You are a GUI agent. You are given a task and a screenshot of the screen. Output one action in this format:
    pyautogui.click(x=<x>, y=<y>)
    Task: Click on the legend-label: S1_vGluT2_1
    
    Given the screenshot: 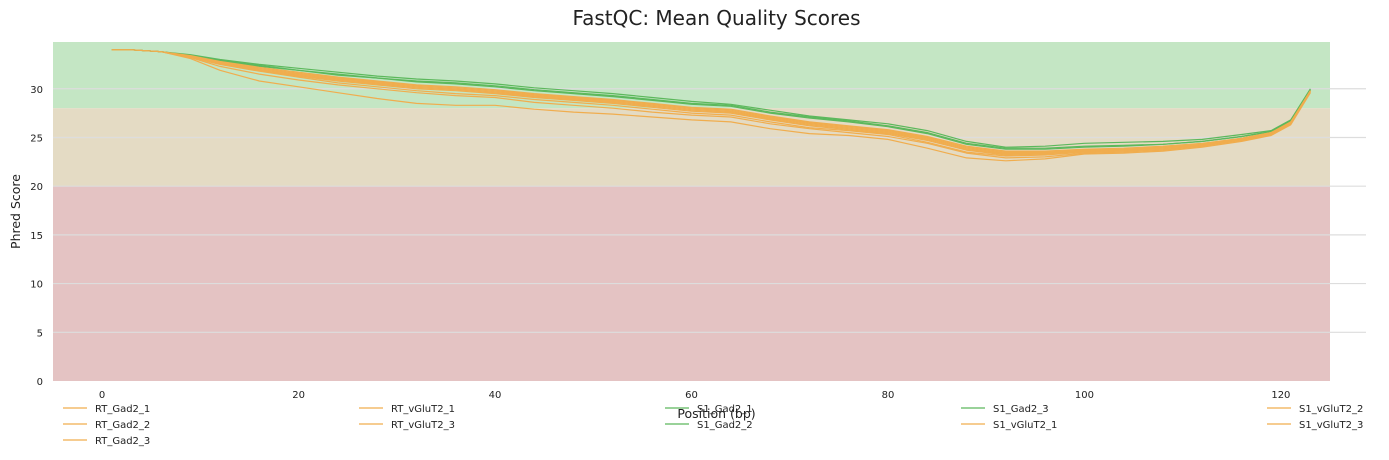 What is the action you would take?
    pyautogui.click(x=1025, y=425)
    